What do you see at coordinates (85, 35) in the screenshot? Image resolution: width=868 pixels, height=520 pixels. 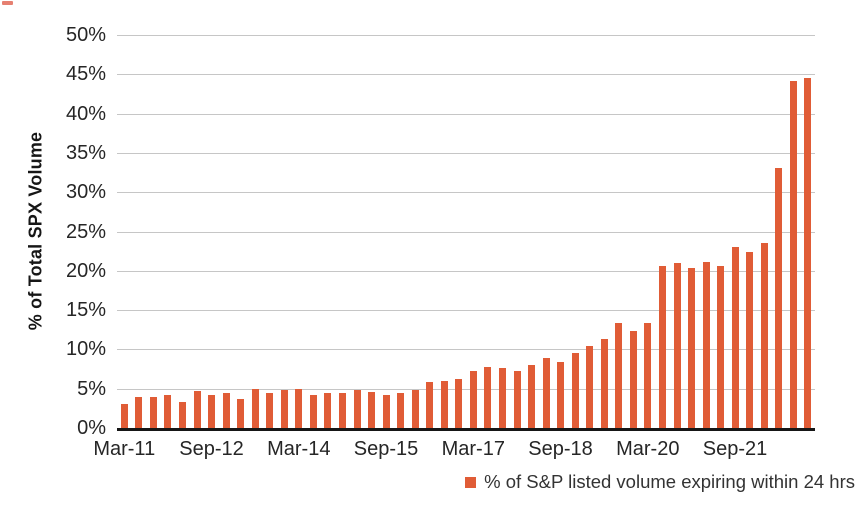 I see `y-tick-label: 50%` at bounding box center [85, 35].